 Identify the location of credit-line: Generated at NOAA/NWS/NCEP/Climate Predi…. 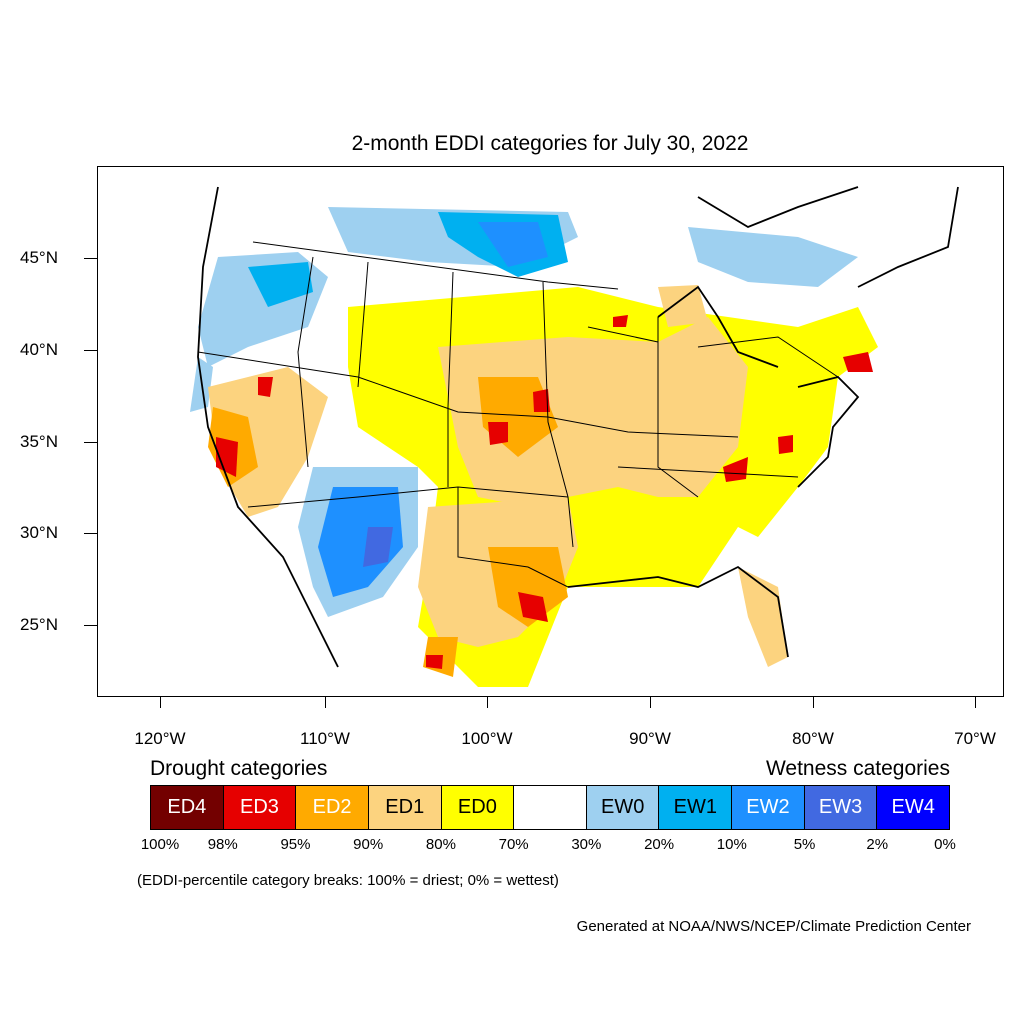
(773, 926).